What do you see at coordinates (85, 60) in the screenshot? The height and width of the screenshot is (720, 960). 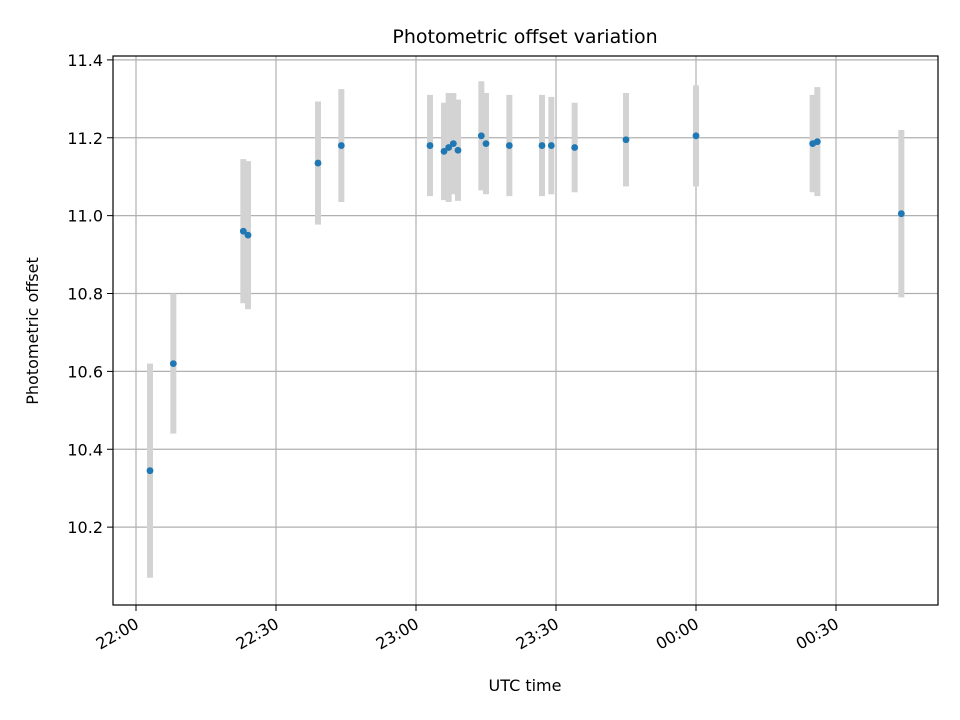 I see `y-tick-label: 11.4` at bounding box center [85, 60].